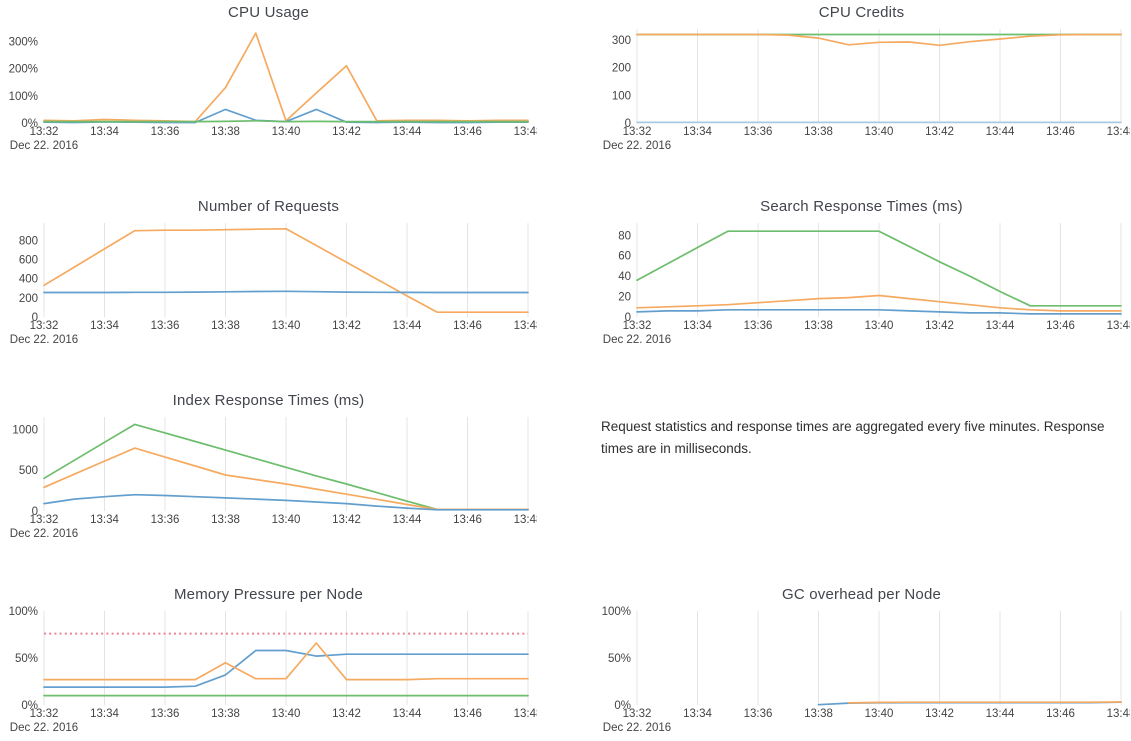  What do you see at coordinates (23, 42) in the screenshot?
I see `svg-text: 300%` at bounding box center [23, 42].